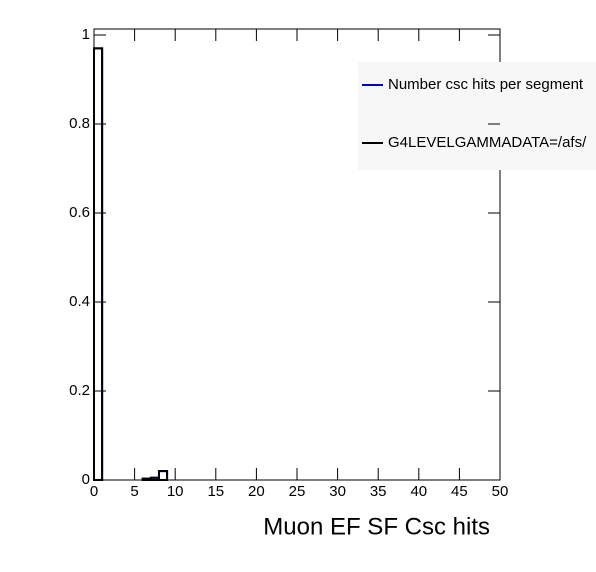  I want to click on y-tick-label: 1, so click(86, 34).